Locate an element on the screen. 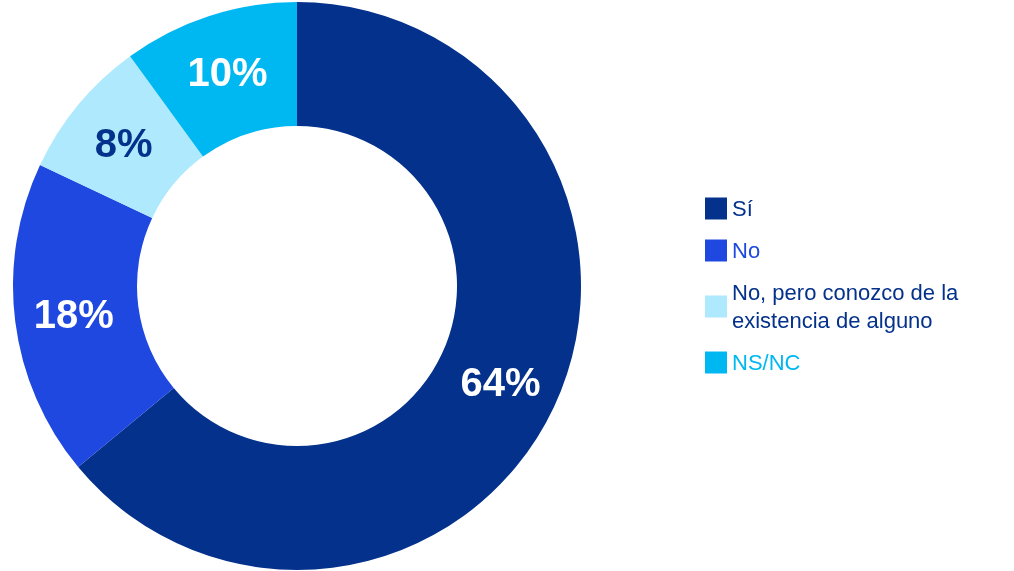 This screenshot has width=1014, height=571. legend-label: No is located at coordinates (746, 250).